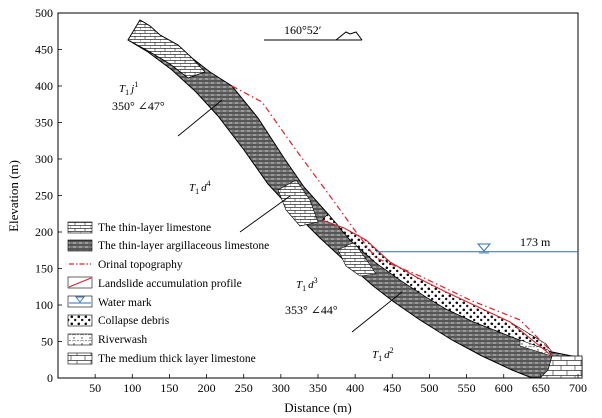  I want to click on x-tick-label: 600, so click(504, 388).